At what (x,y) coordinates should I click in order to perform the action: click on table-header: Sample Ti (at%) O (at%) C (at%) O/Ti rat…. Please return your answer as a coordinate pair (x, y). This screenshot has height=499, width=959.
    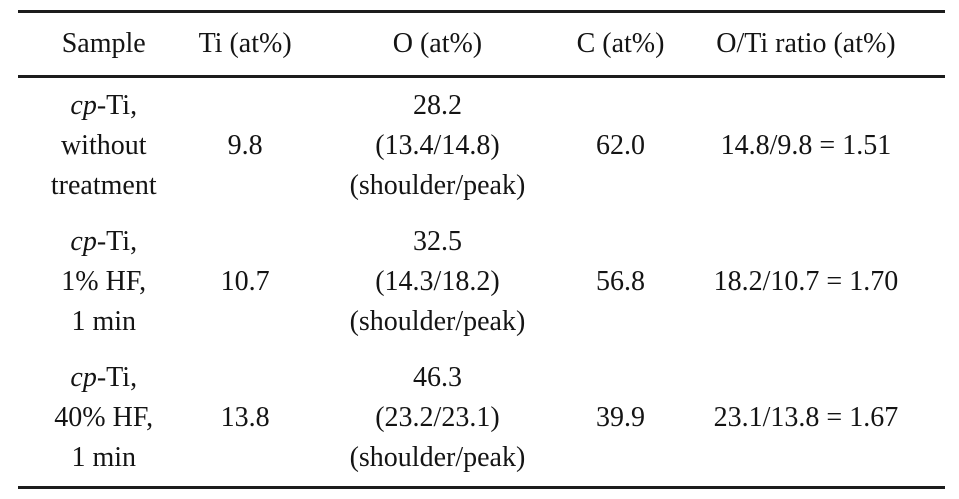
    Looking at the image, I should click on (481, 44).